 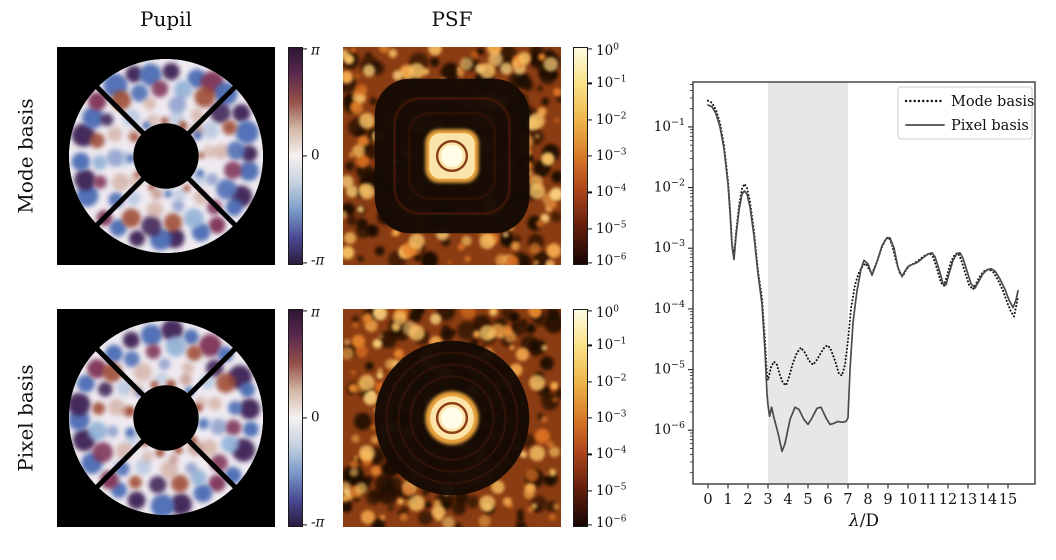 I want to click on x-axis-tick-label: 2, so click(x=747, y=500).